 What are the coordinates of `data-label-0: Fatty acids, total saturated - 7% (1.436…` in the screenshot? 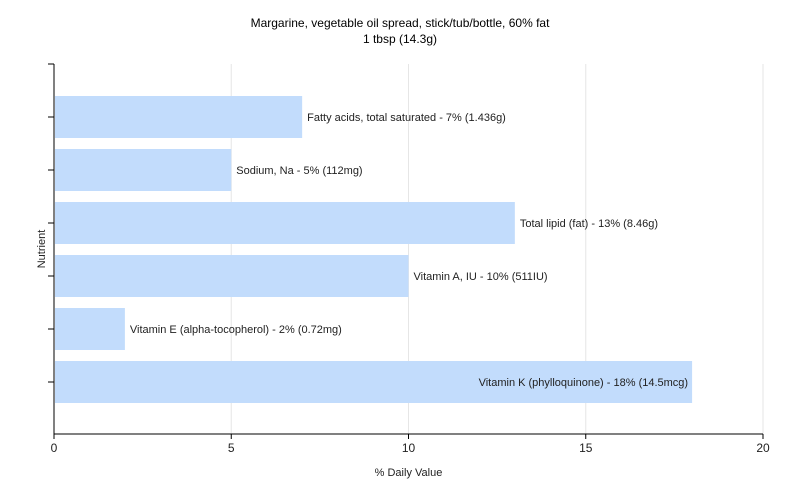 It's located at (406, 118).